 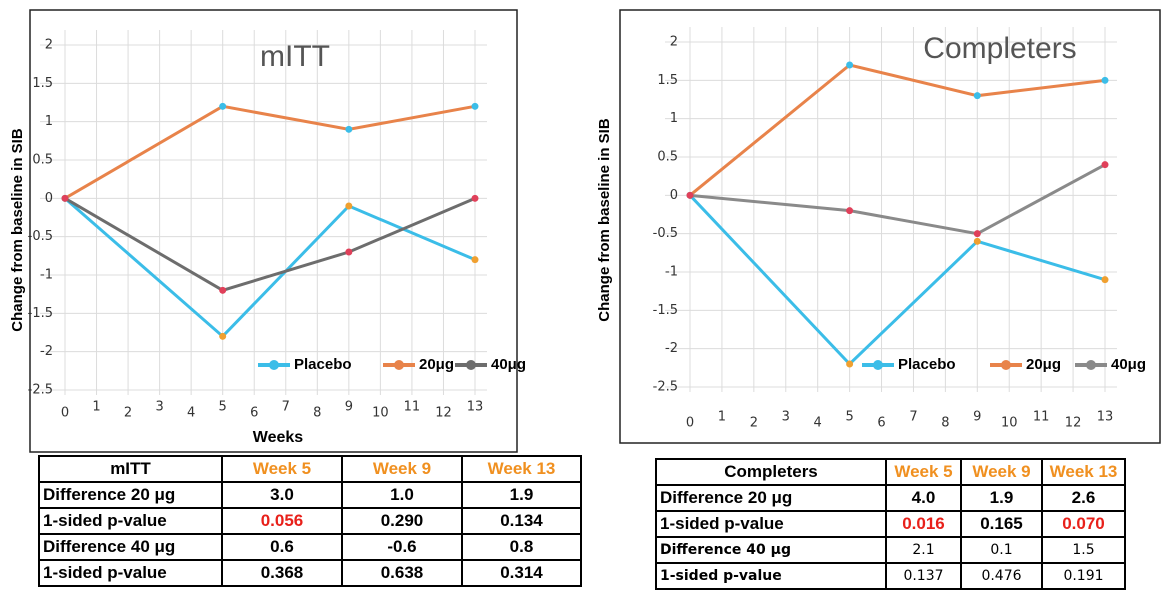 What do you see at coordinates (46, 275) in the screenshot?
I see `y-tick-label: -1` at bounding box center [46, 275].